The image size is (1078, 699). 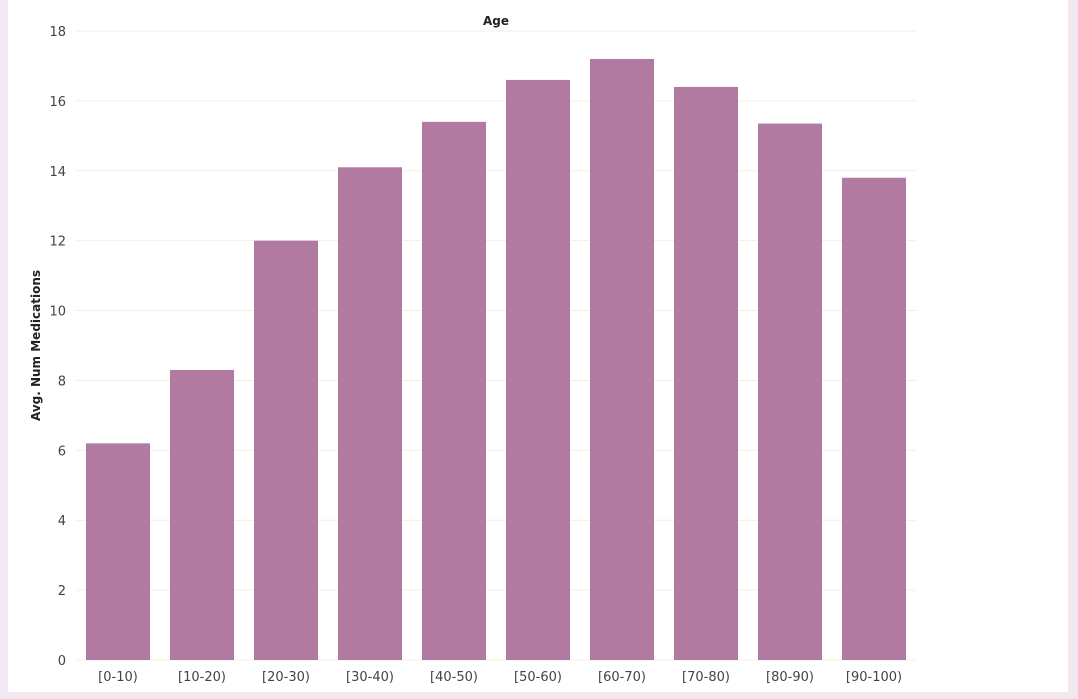 What do you see at coordinates (62, 521) in the screenshot?
I see `y-tick-label: 4` at bounding box center [62, 521].